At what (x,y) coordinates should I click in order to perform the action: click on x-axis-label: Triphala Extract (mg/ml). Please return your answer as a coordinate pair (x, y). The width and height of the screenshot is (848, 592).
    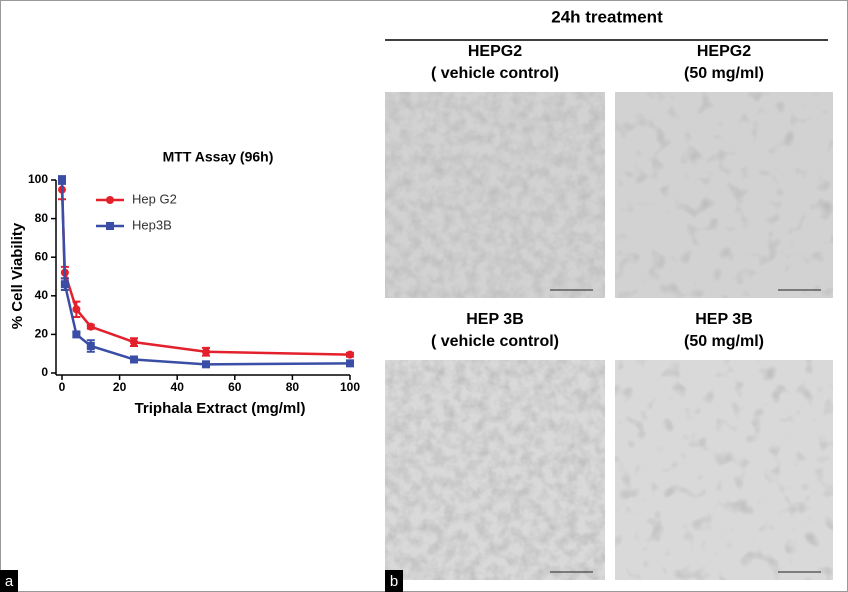
    Looking at the image, I should click on (220, 408).